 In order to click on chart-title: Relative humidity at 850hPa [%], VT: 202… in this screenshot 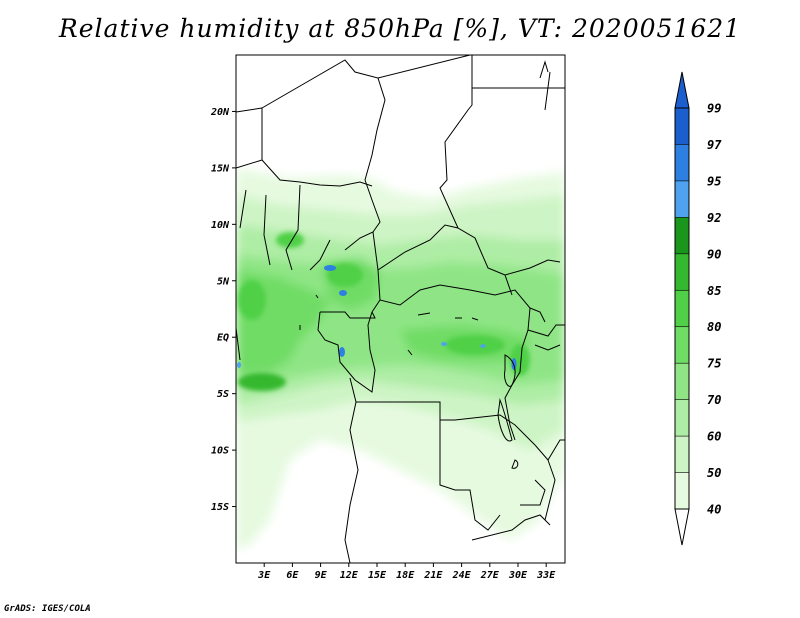, I will do `click(400, 28)`.